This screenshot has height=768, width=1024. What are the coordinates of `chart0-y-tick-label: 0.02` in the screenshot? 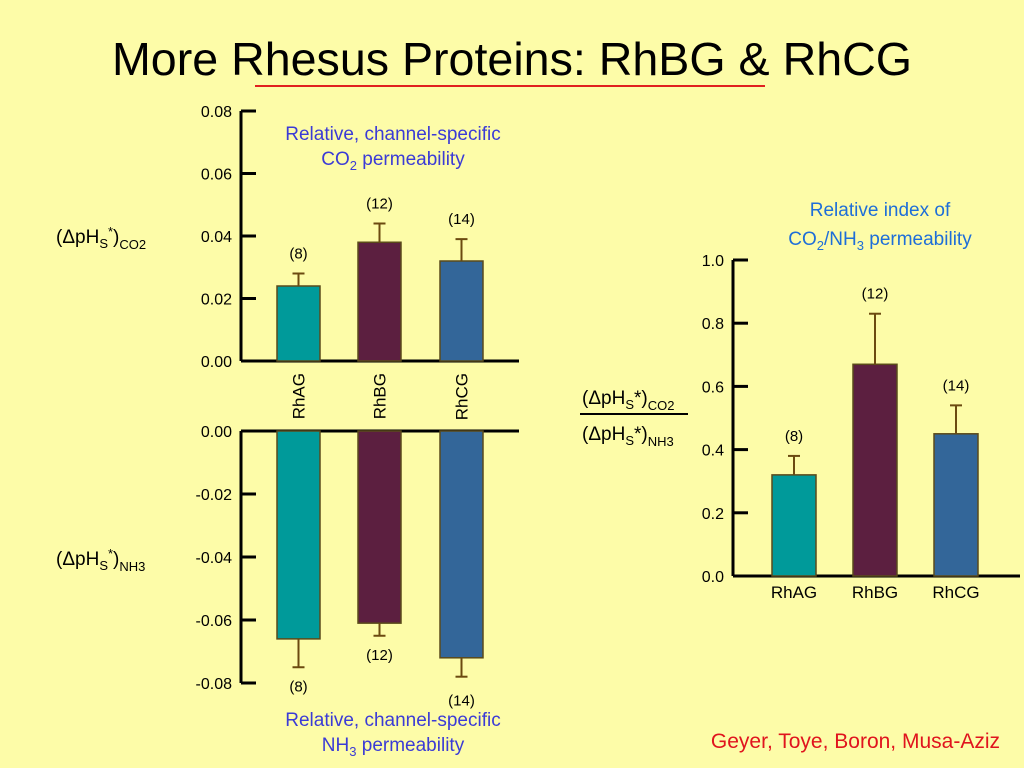 It's located at (216, 300).